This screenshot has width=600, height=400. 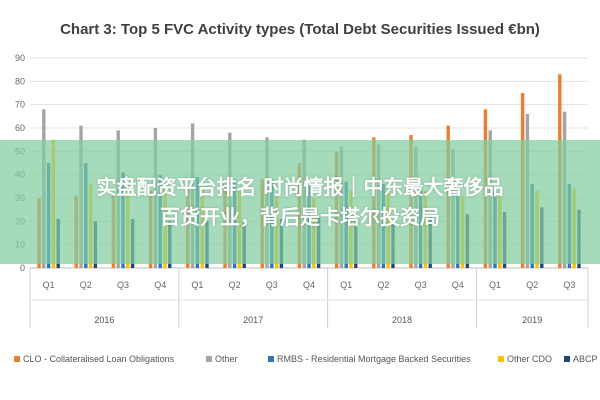 I want to click on y-tick-label: 80, so click(x=20, y=81).